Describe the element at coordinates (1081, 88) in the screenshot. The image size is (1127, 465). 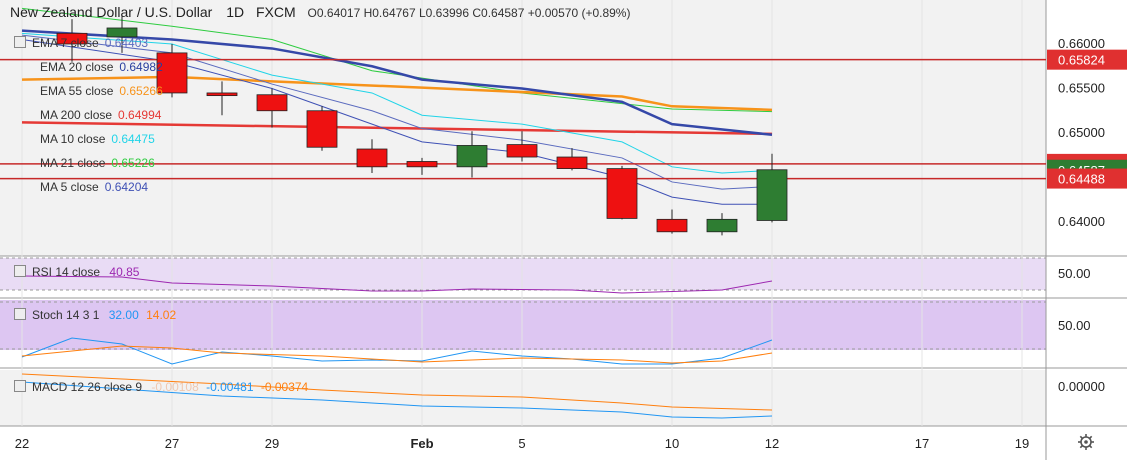
I see `y-tick-label: 0.65500` at that location.